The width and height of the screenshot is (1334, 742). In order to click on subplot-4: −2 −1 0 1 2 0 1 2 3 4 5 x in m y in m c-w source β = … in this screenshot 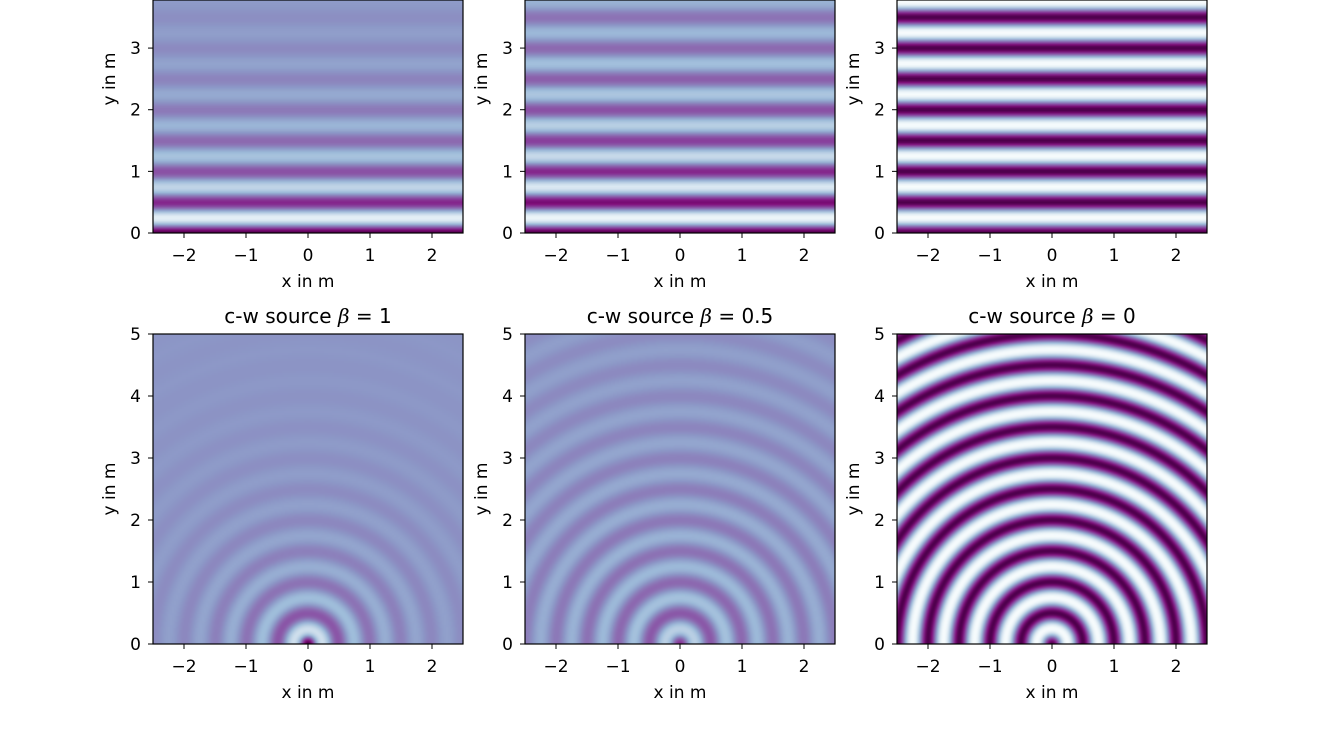, I will do `click(282, 503)`.